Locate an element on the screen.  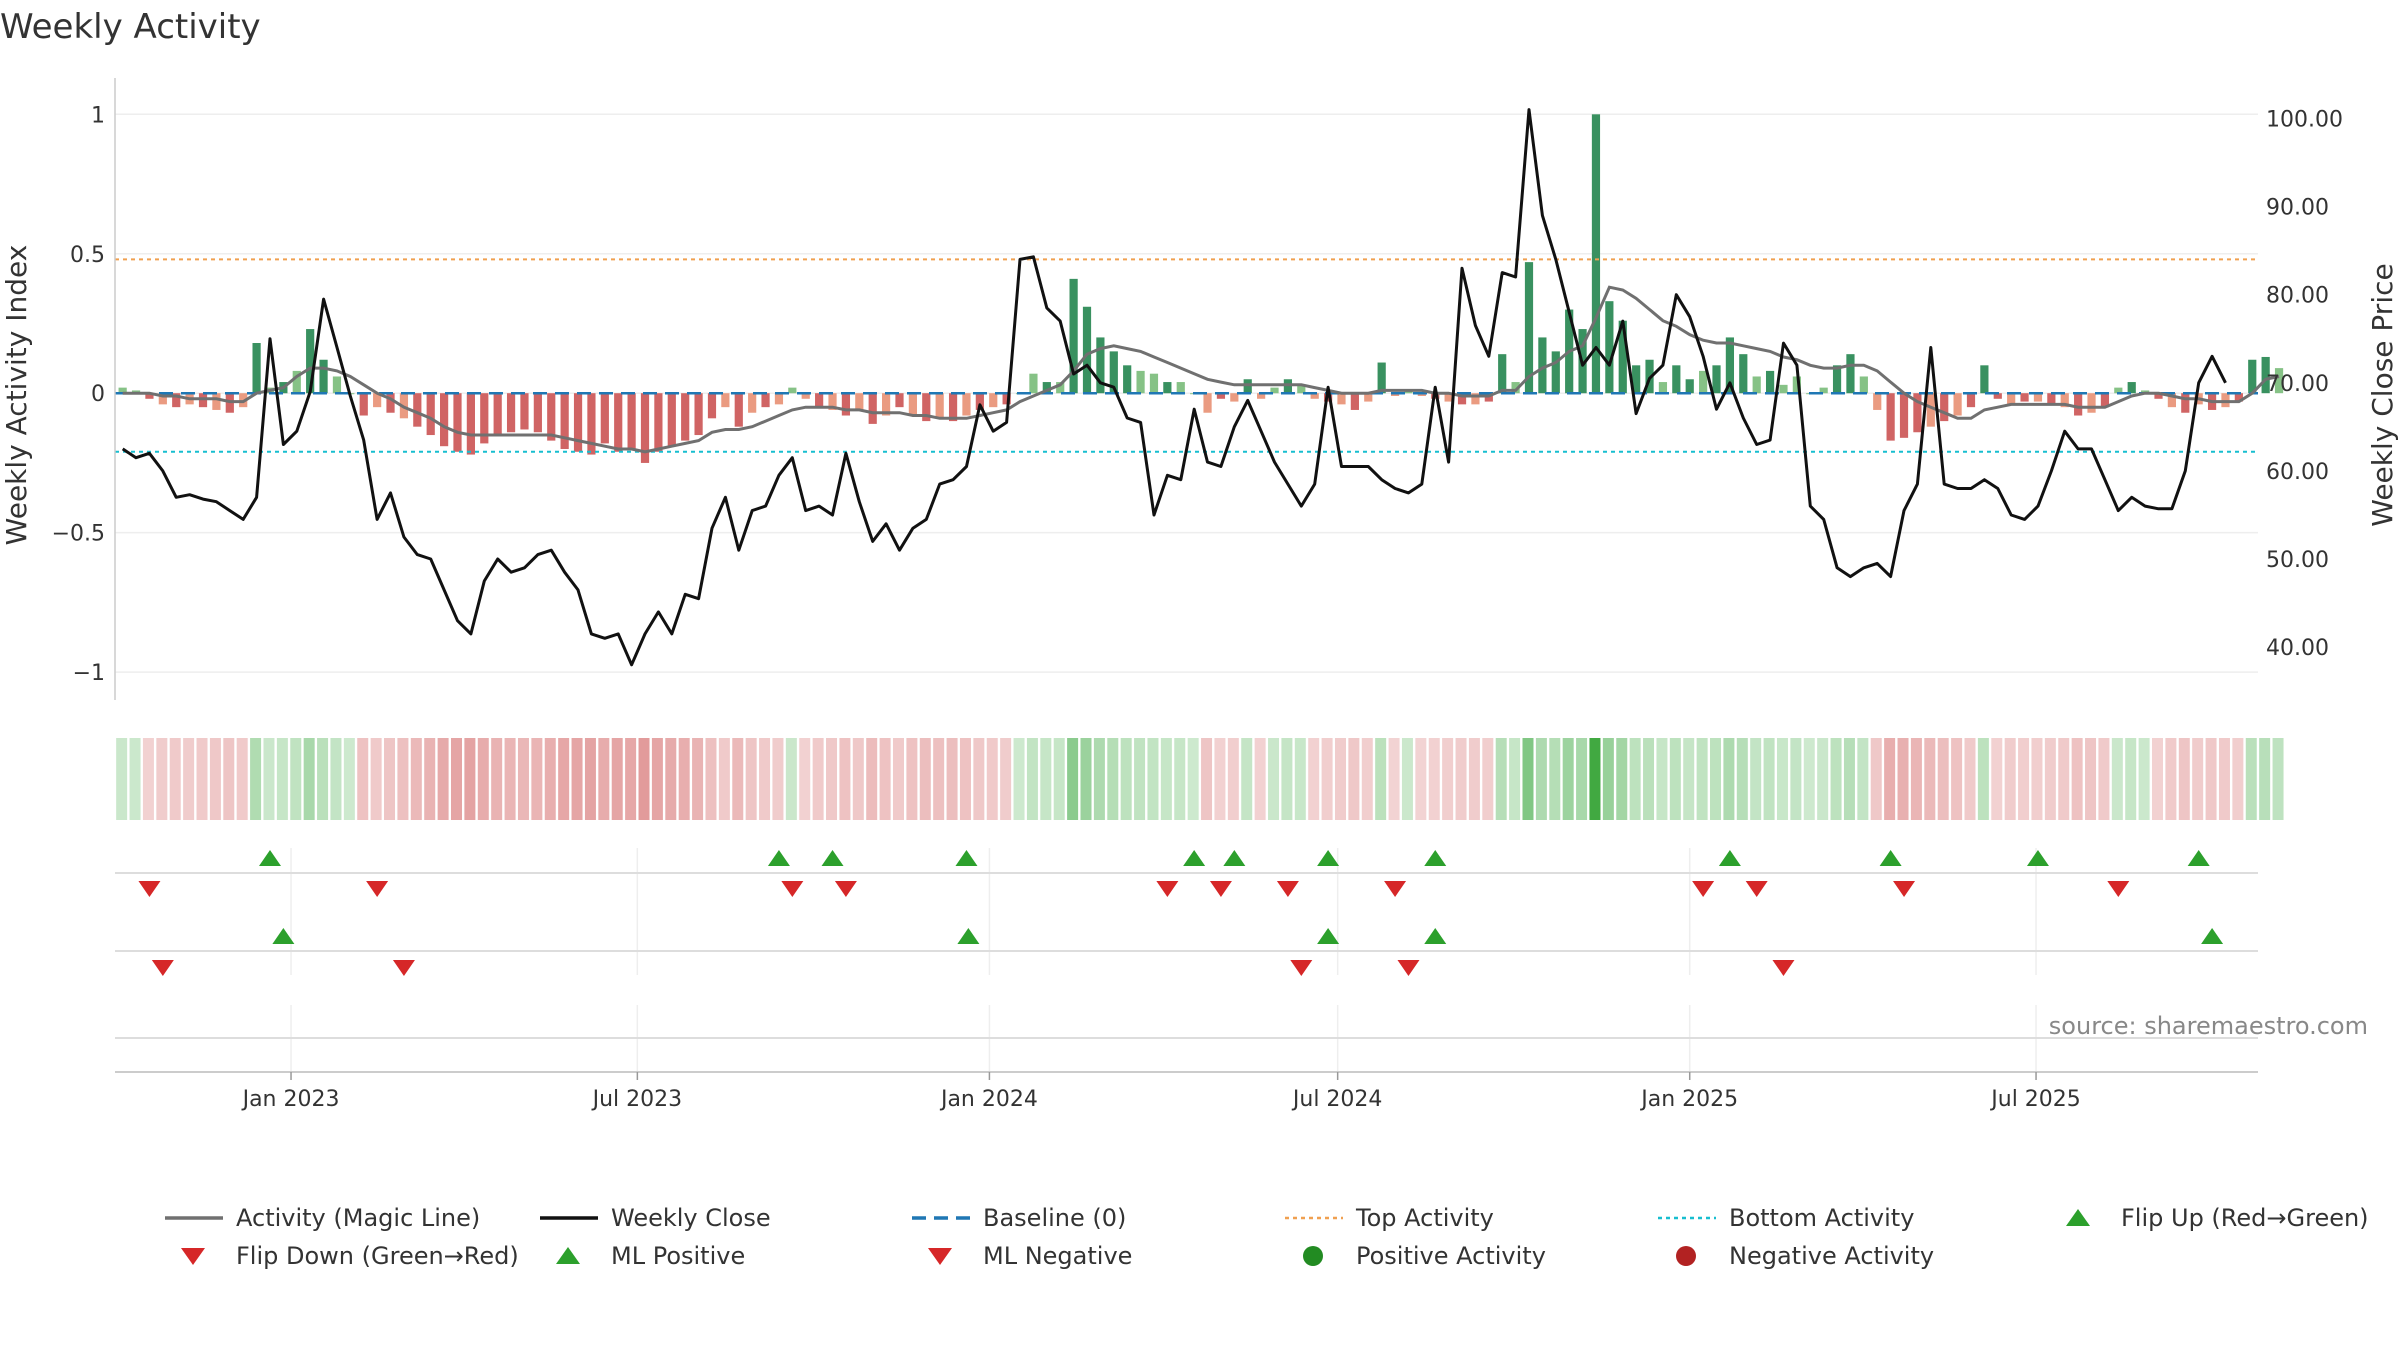
legend-item: ML Positive is located at coordinates (650, 1256).